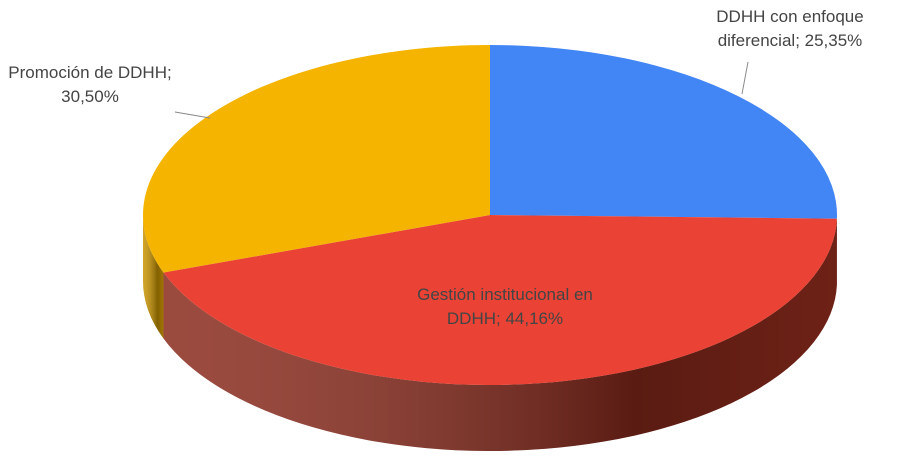 The image size is (903, 464). I want to click on label-line: DDHH; 44,16%, so click(505, 318).